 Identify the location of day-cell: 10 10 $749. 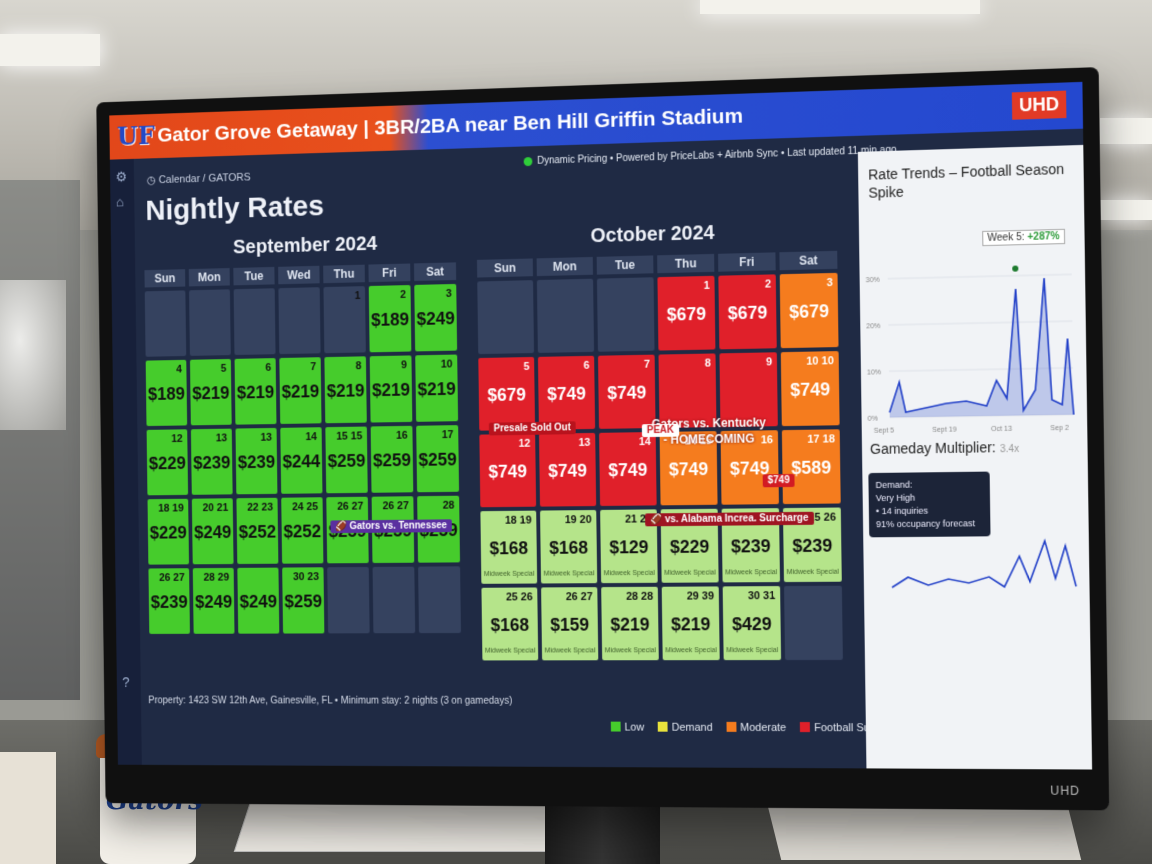
(810, 388).